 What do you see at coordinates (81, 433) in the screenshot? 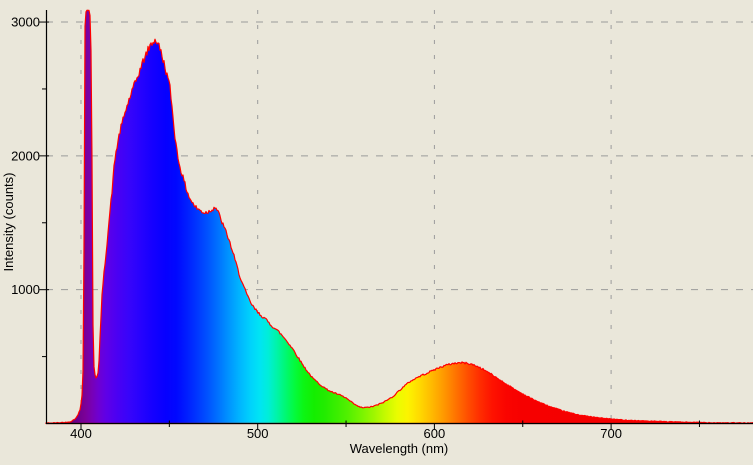
I see `x-tick-label-400: 400` at bounding box center [81, 433].